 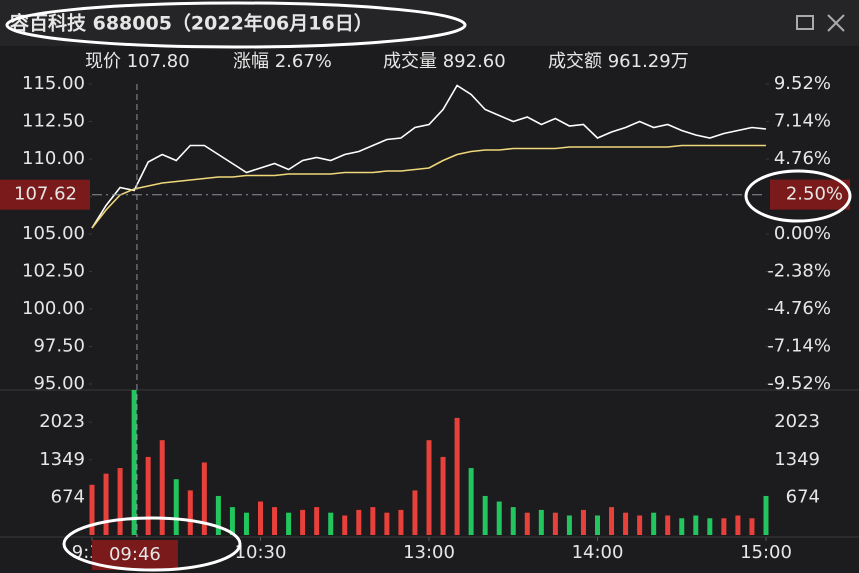 I want to click on x-tick-label: 14:00, so click(x=598, y=552).